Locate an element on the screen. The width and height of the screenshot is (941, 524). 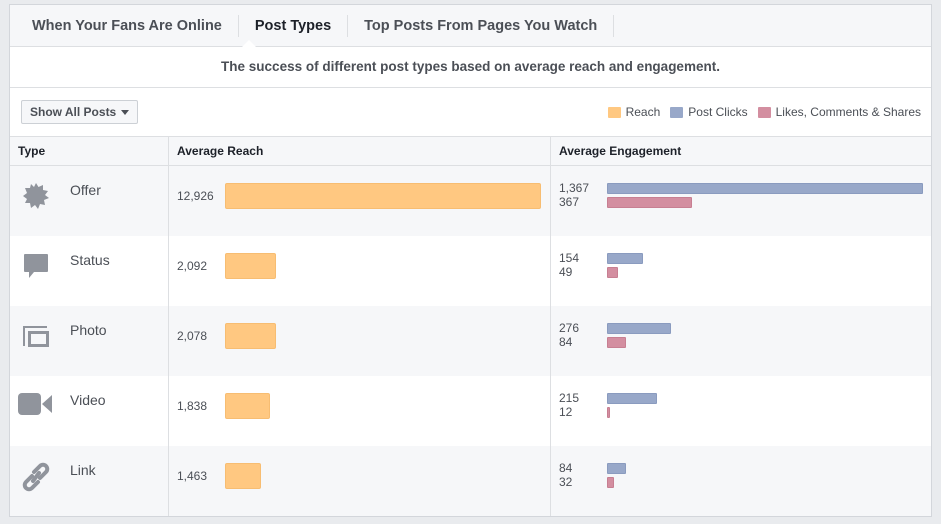
tab-when-fans-online: When Your Fans Are Online is located at coordinates (127, 25).